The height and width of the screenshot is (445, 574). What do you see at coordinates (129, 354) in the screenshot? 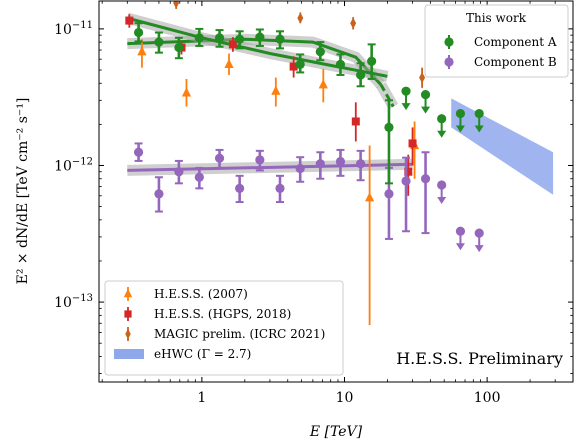
I see `legend-ehwc-2-7-swatch` at bounding box center [129, 354].